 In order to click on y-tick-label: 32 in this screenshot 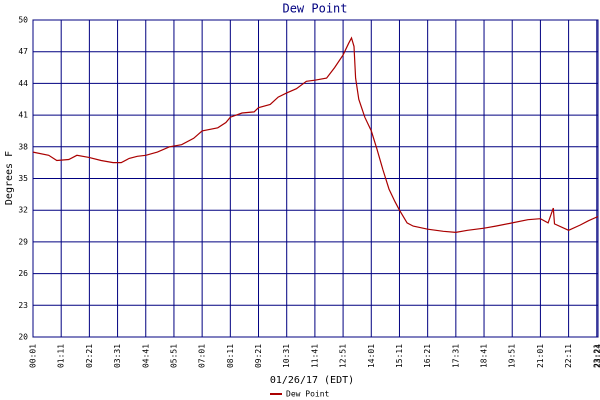, I will do `click(23, 210)`.